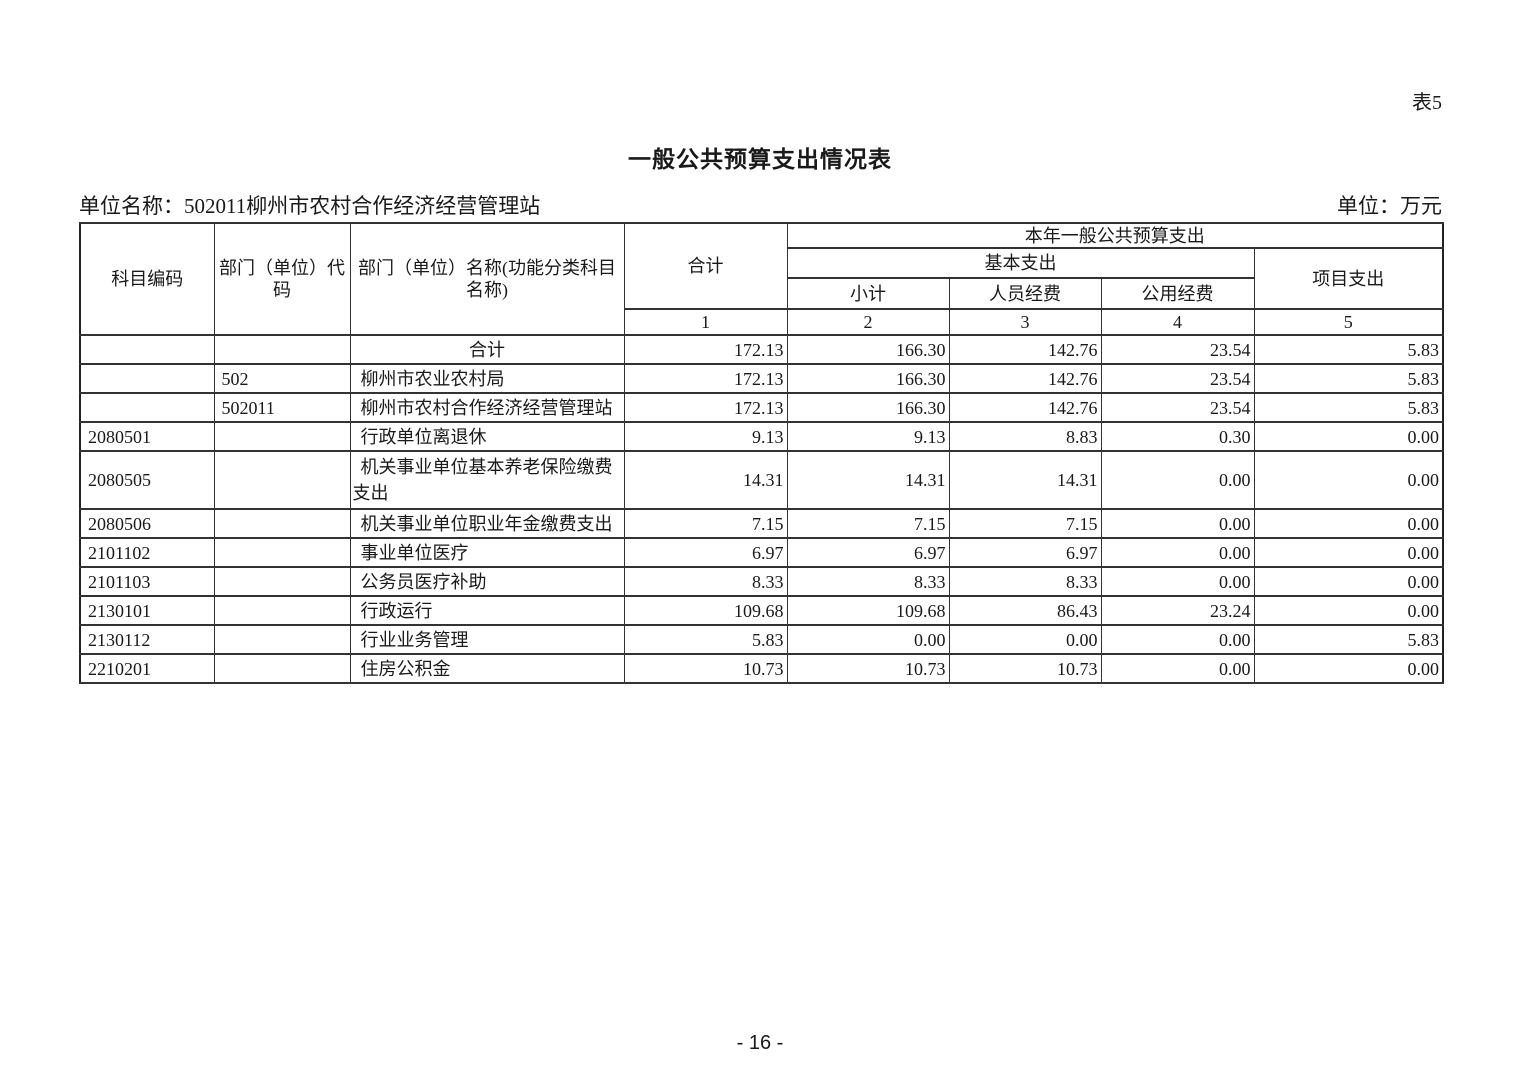 This screenshot has height=1074, width=1520. I want to click on cell-personnel: 8.83, so click(1025, 436).